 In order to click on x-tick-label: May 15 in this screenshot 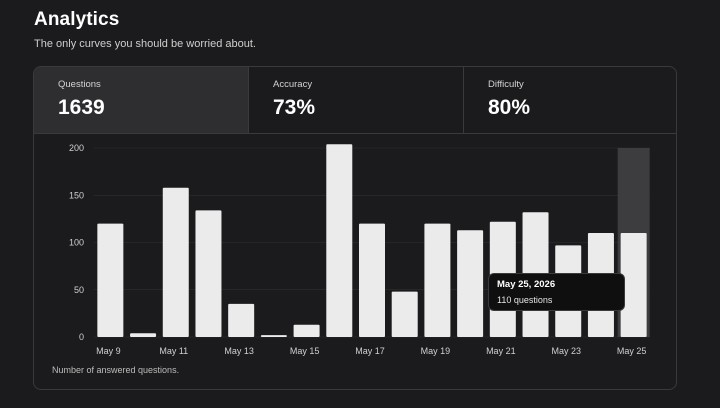, I will do `click(305, 351)`.